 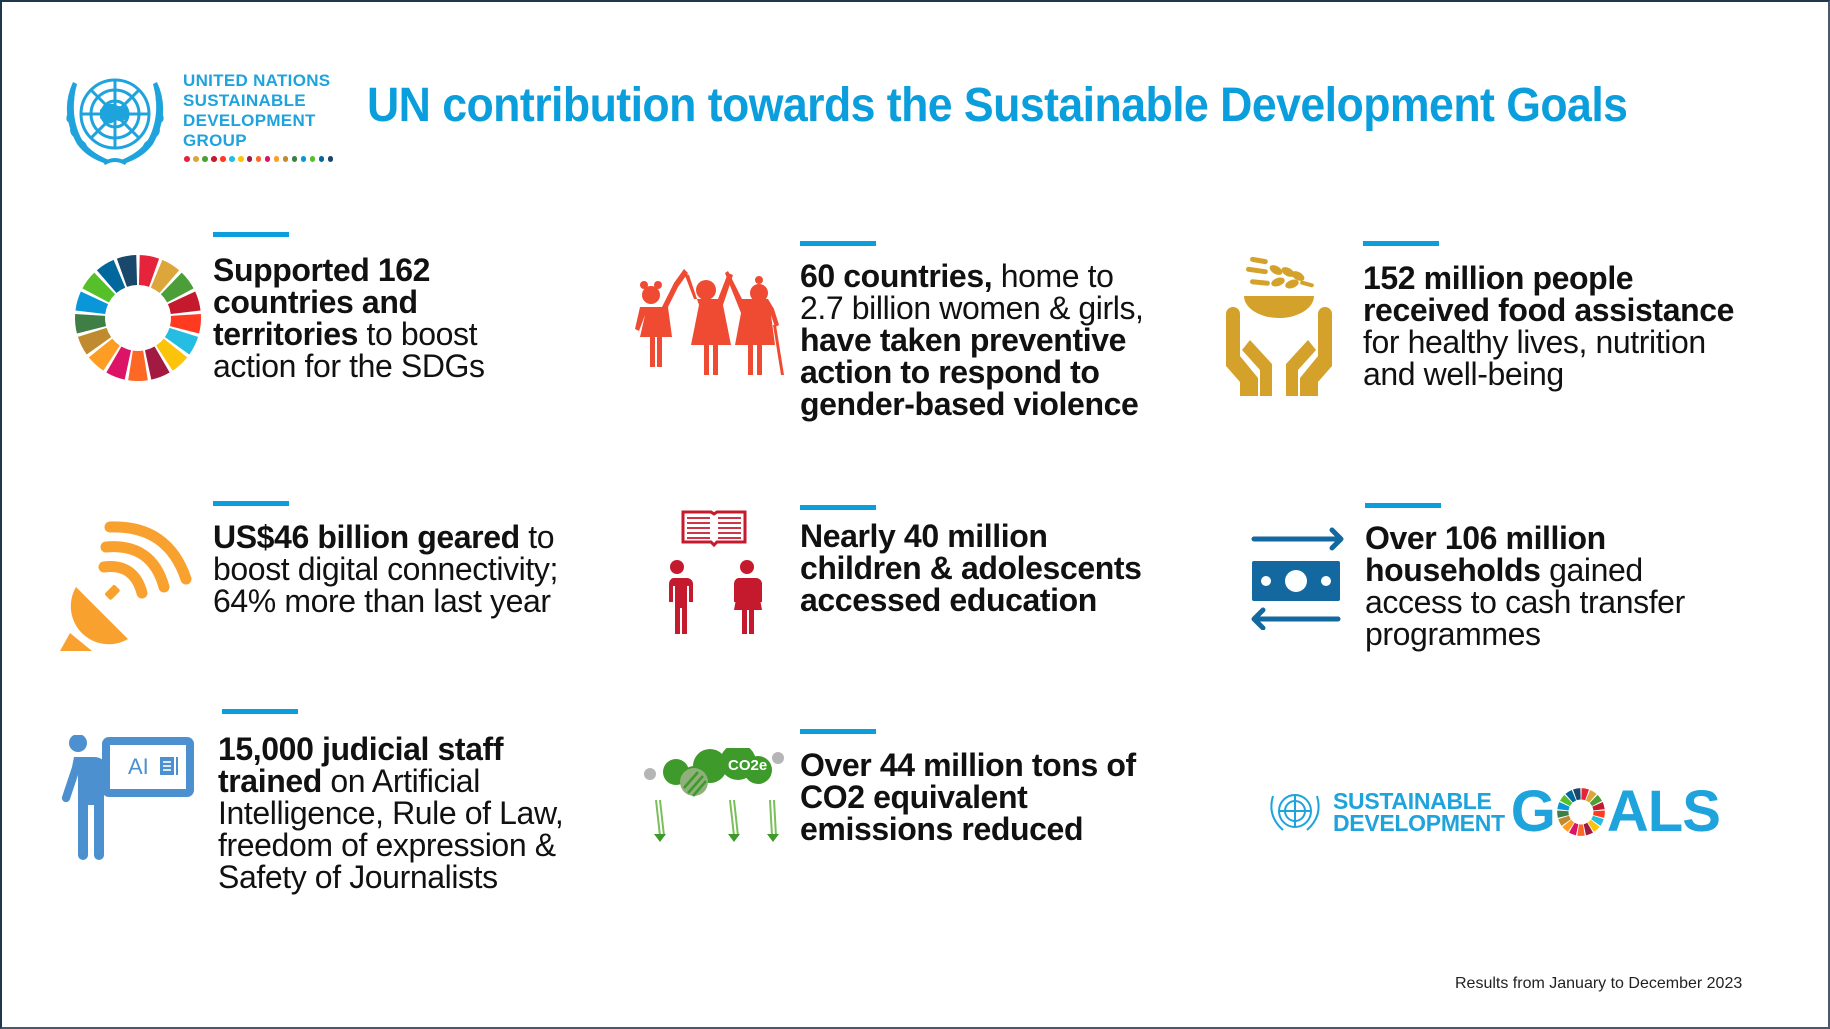 I want to click on stat-text-bold: 60 countries,, so click(x=896, y=276).